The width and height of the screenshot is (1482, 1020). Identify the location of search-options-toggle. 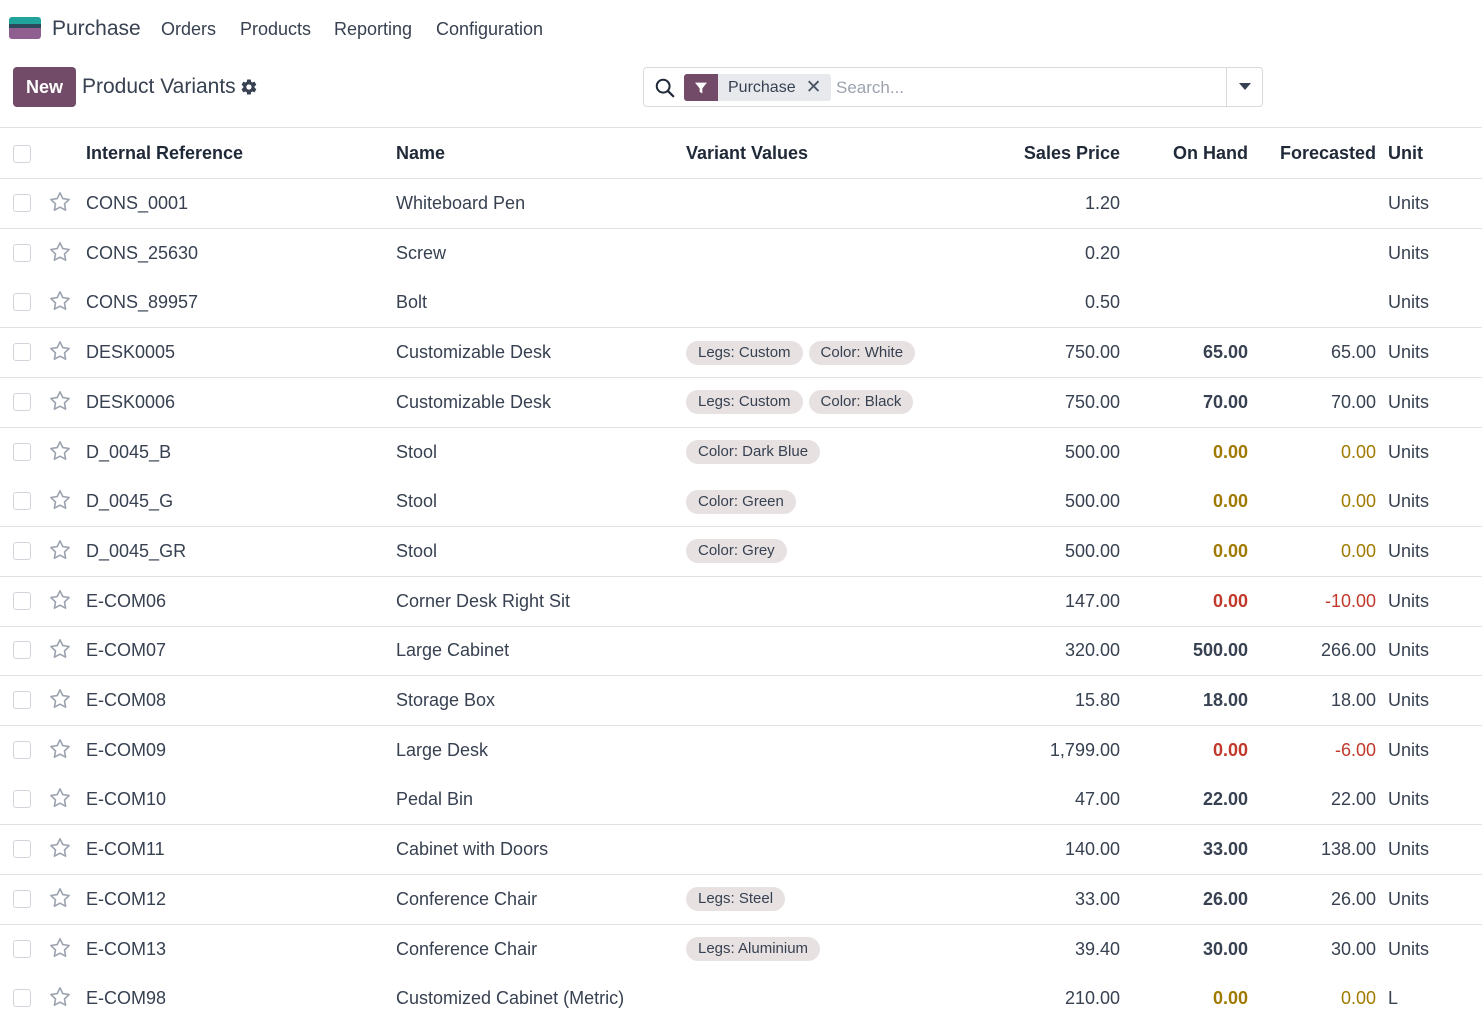
(1244, 87).